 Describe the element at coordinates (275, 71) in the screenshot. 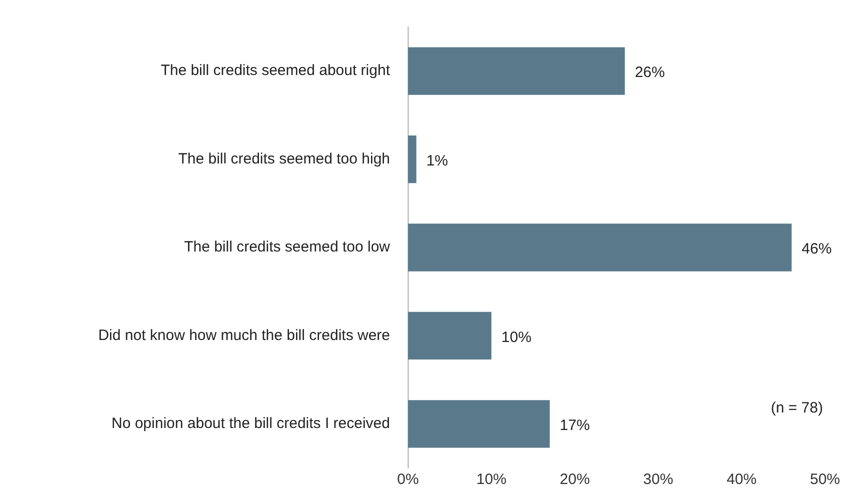

I see `y-tick-label: The bill credits seemed about right` at that location.